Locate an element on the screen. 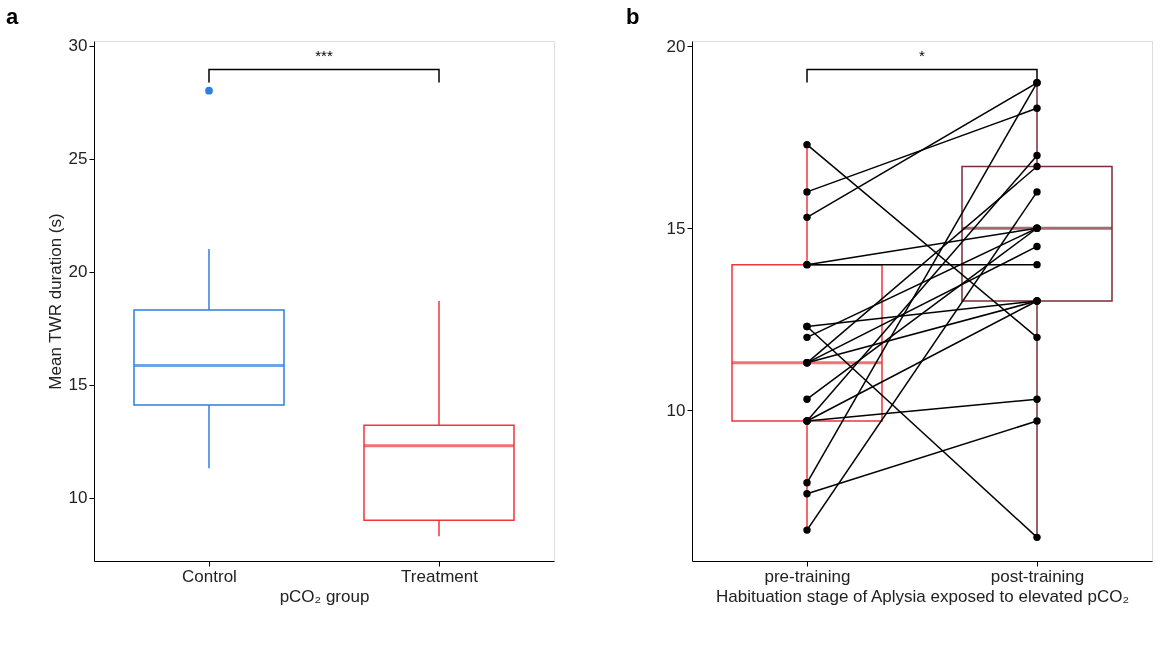 The width and height of the screenshot is (1161, 663). x-tick-label: post-training is located at coordinates (1037, 576).